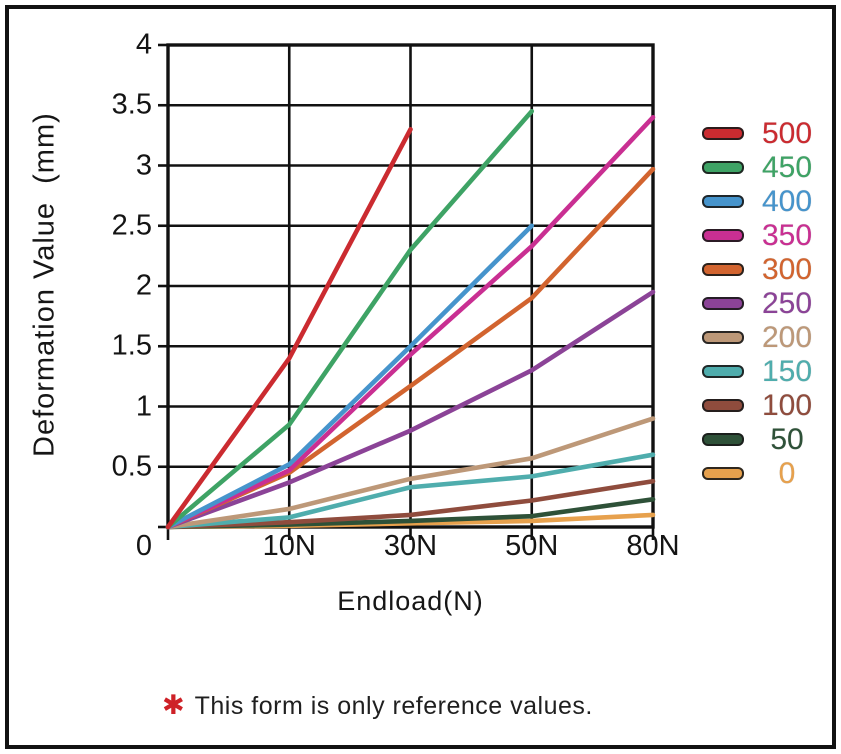  I want to click on y-axis-title: Deformation Value (mm), so click(44, 285).